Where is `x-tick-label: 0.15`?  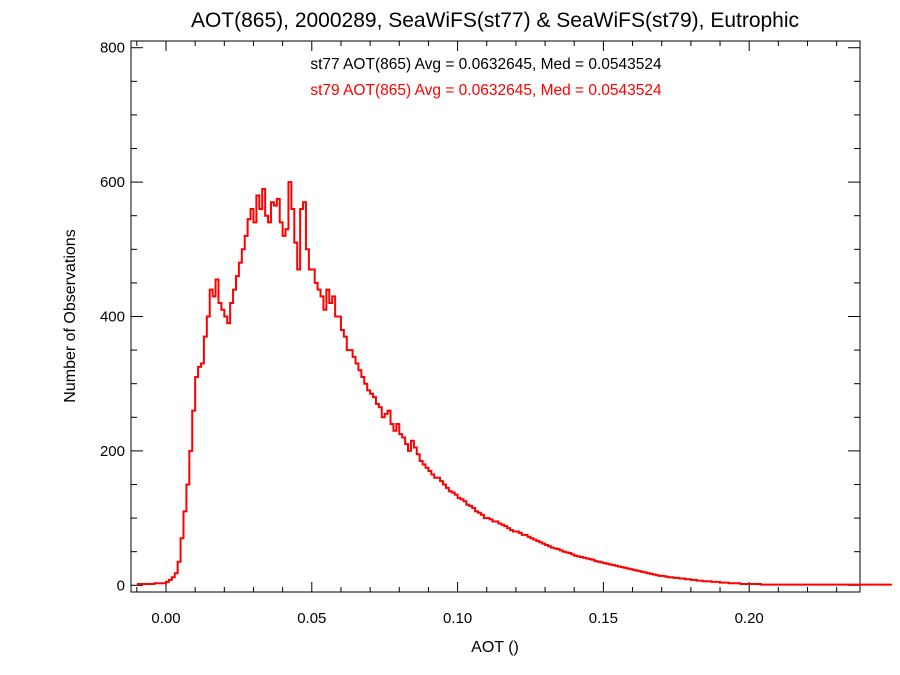
x-tick-label: 0.15 is located at coordinates (603, 618).